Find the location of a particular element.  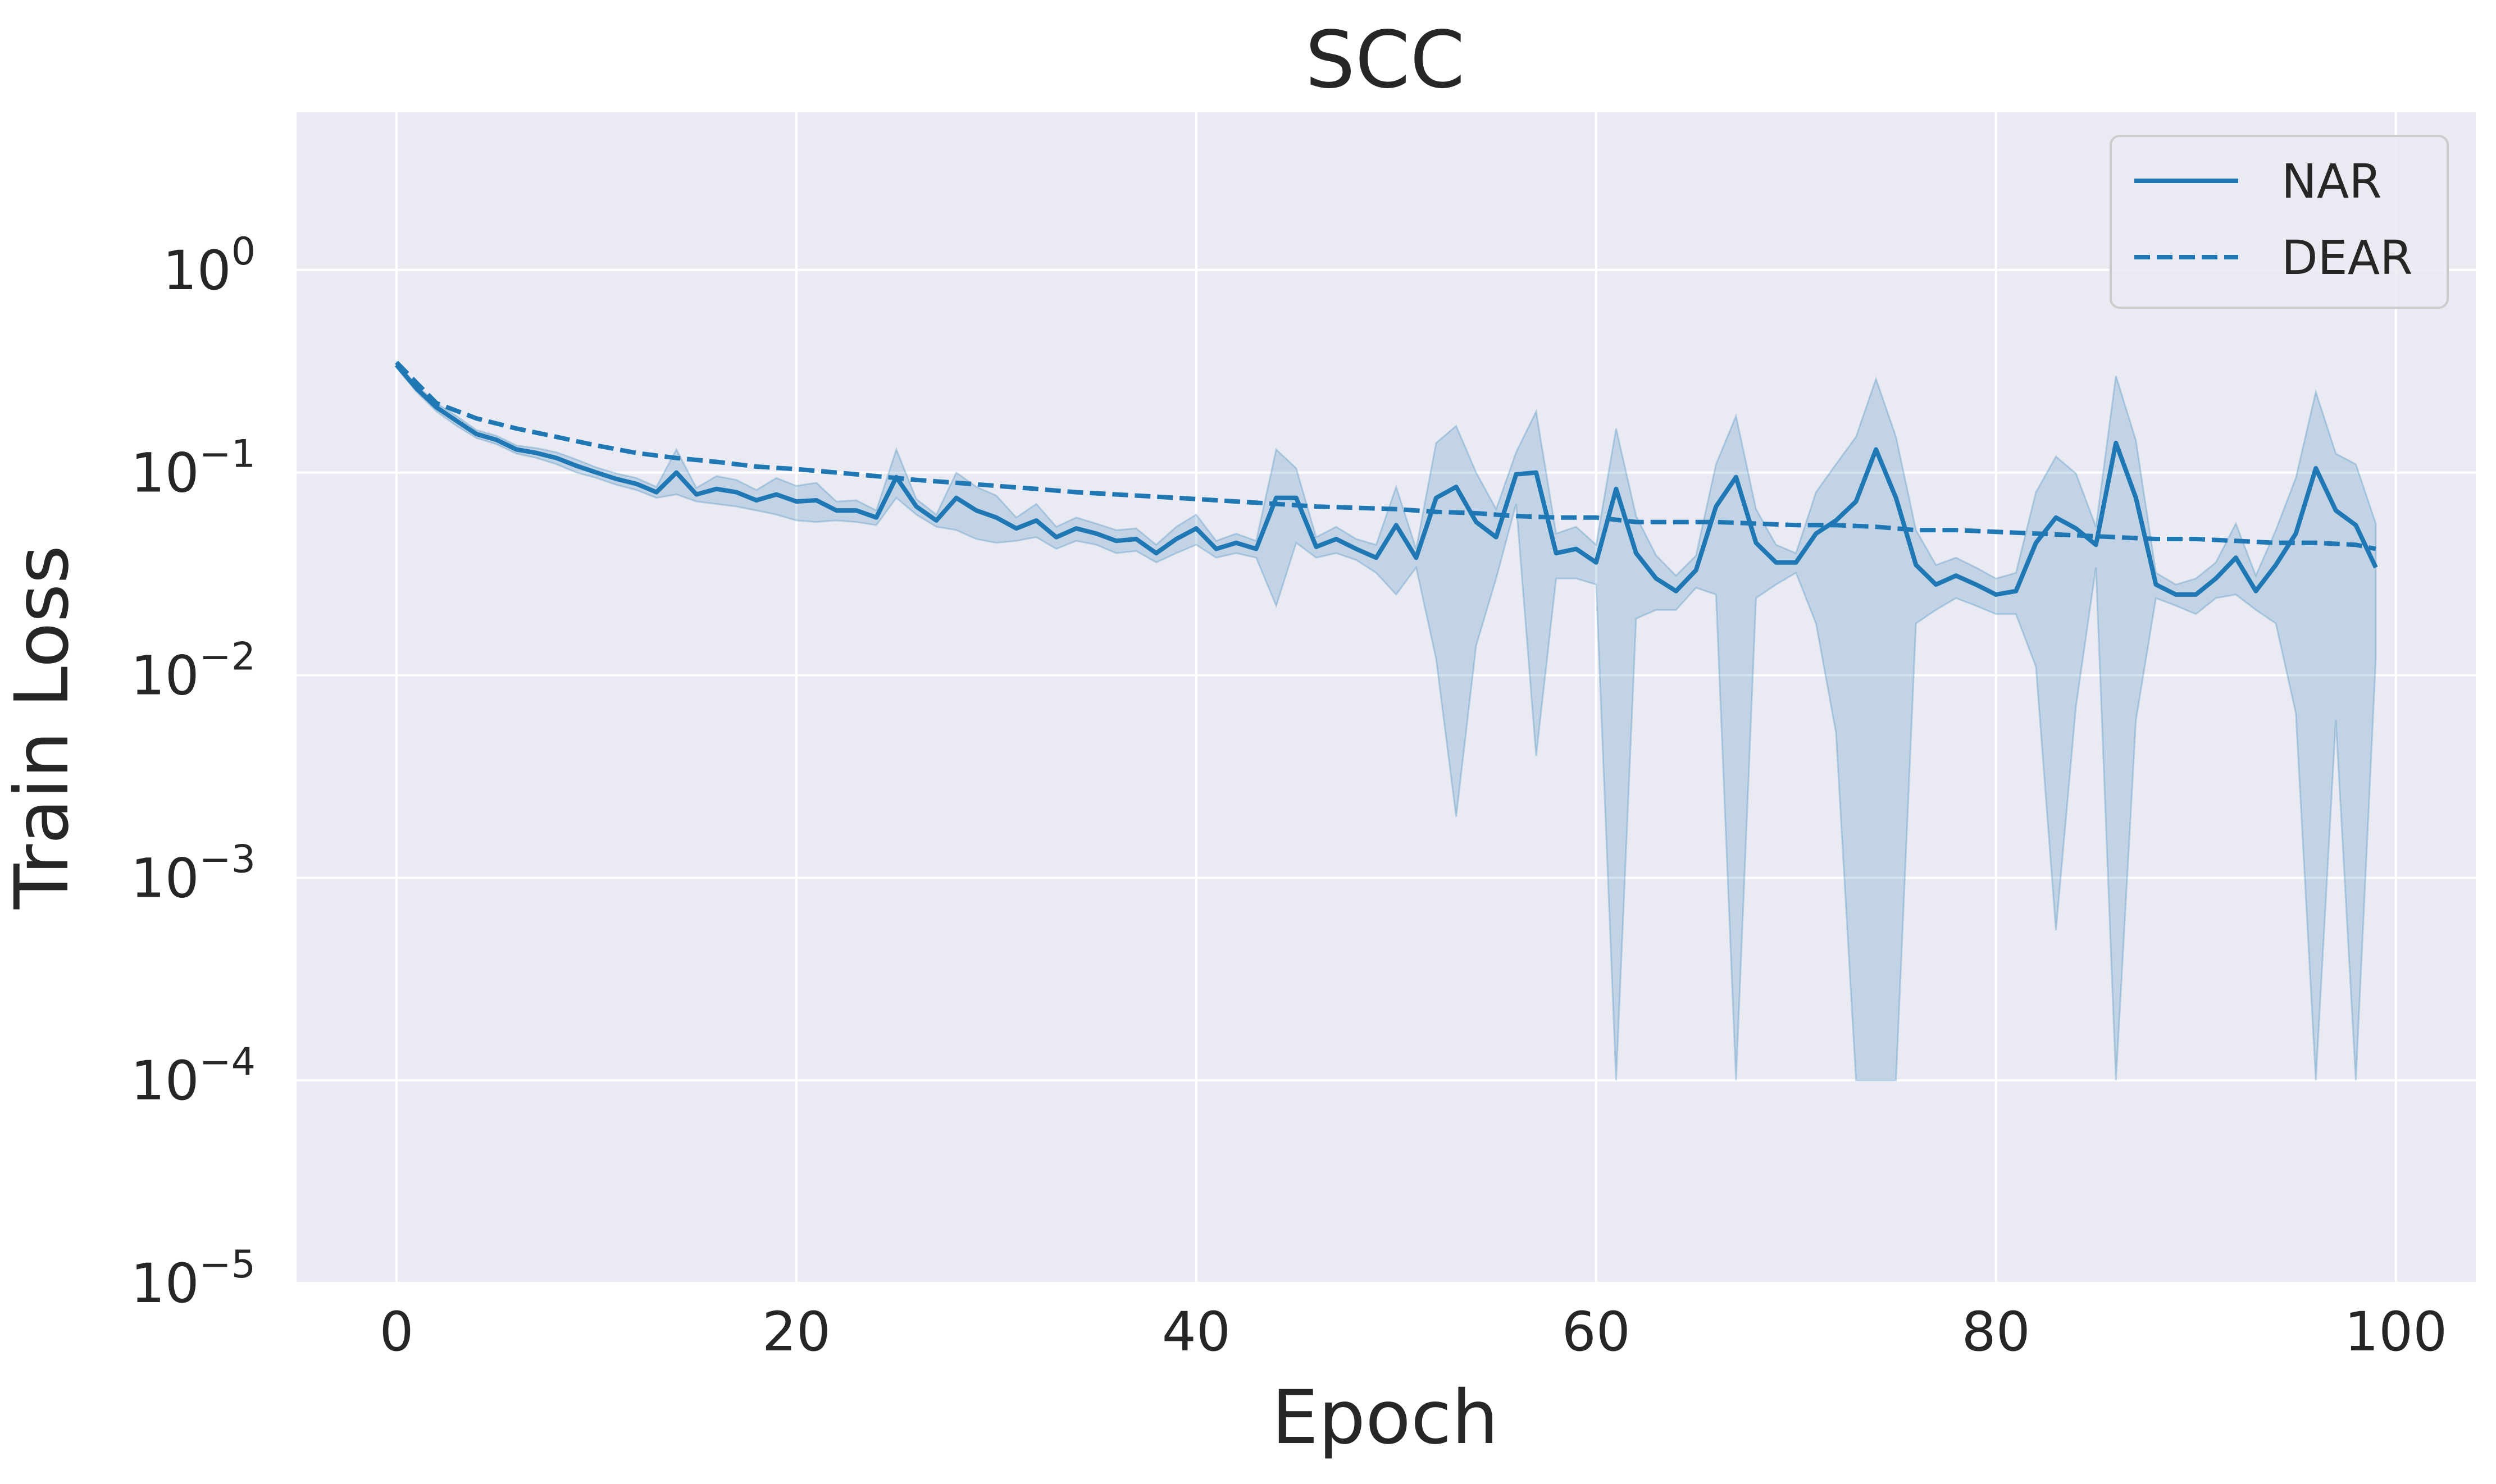

x-tick-label: 40 is located at coordinates (1196, 1331).